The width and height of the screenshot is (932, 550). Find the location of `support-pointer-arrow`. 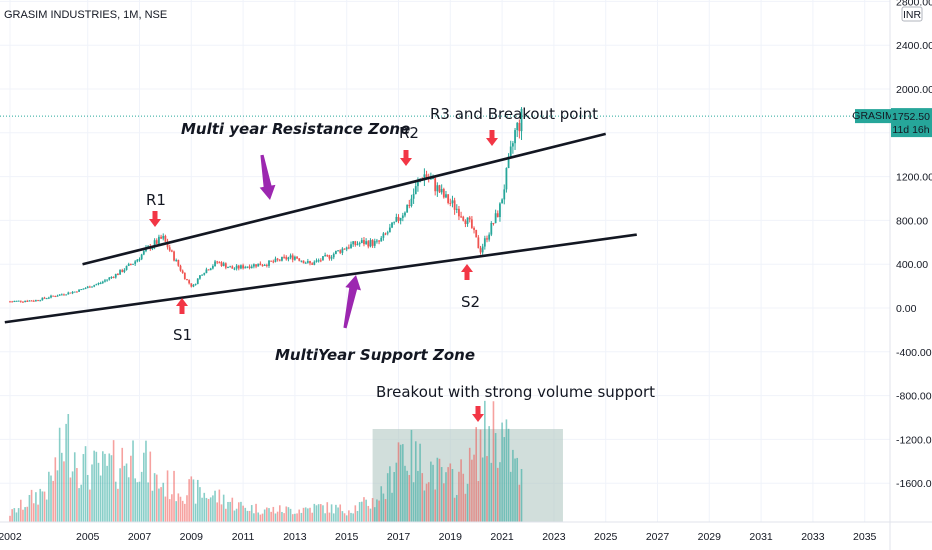

support-pointer-arrow is located at coordinates (352, 302).